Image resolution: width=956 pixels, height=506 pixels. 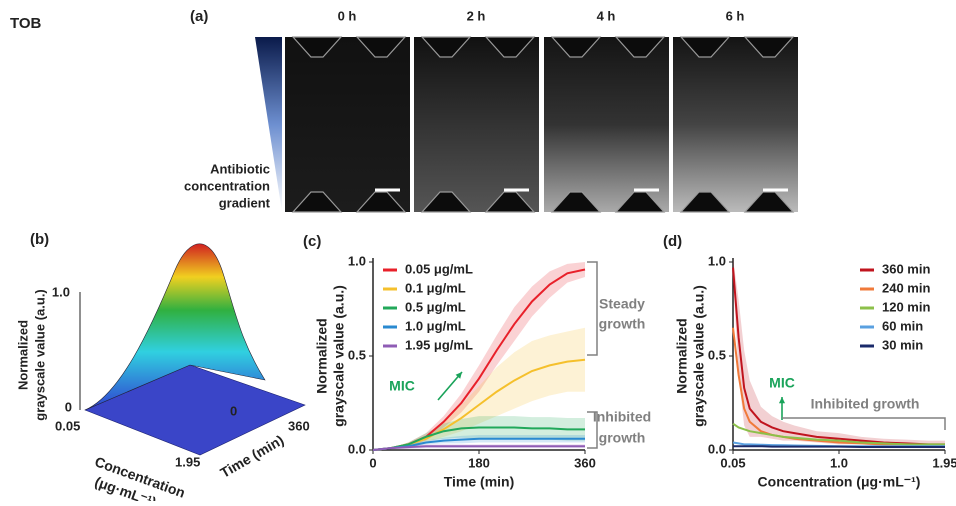 What do you see at coordinates (268, 124) in the screenshot?
I see `gradient-triangle` at bounding box center [268, 124].